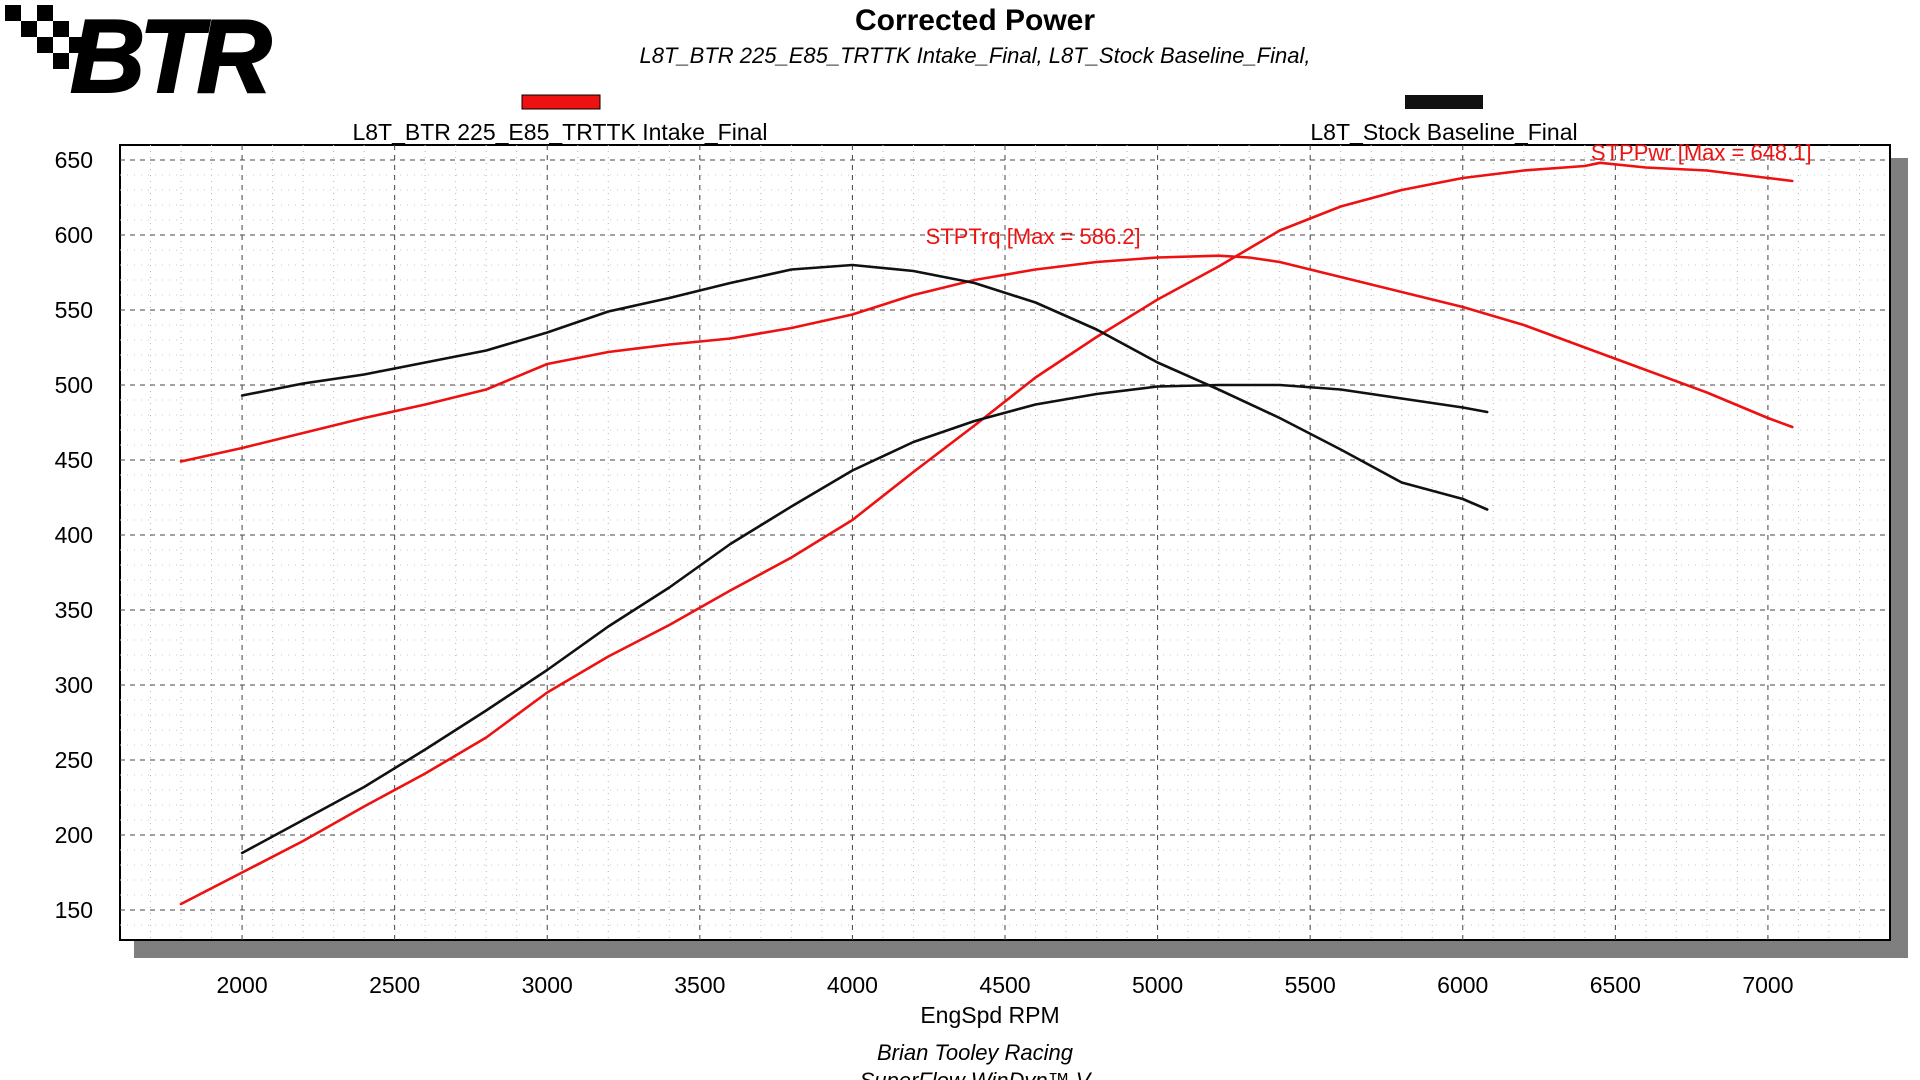  Describe the element at coordinates (74, 610) in the screenshot. I see `y-tick-label: 350` at that location.